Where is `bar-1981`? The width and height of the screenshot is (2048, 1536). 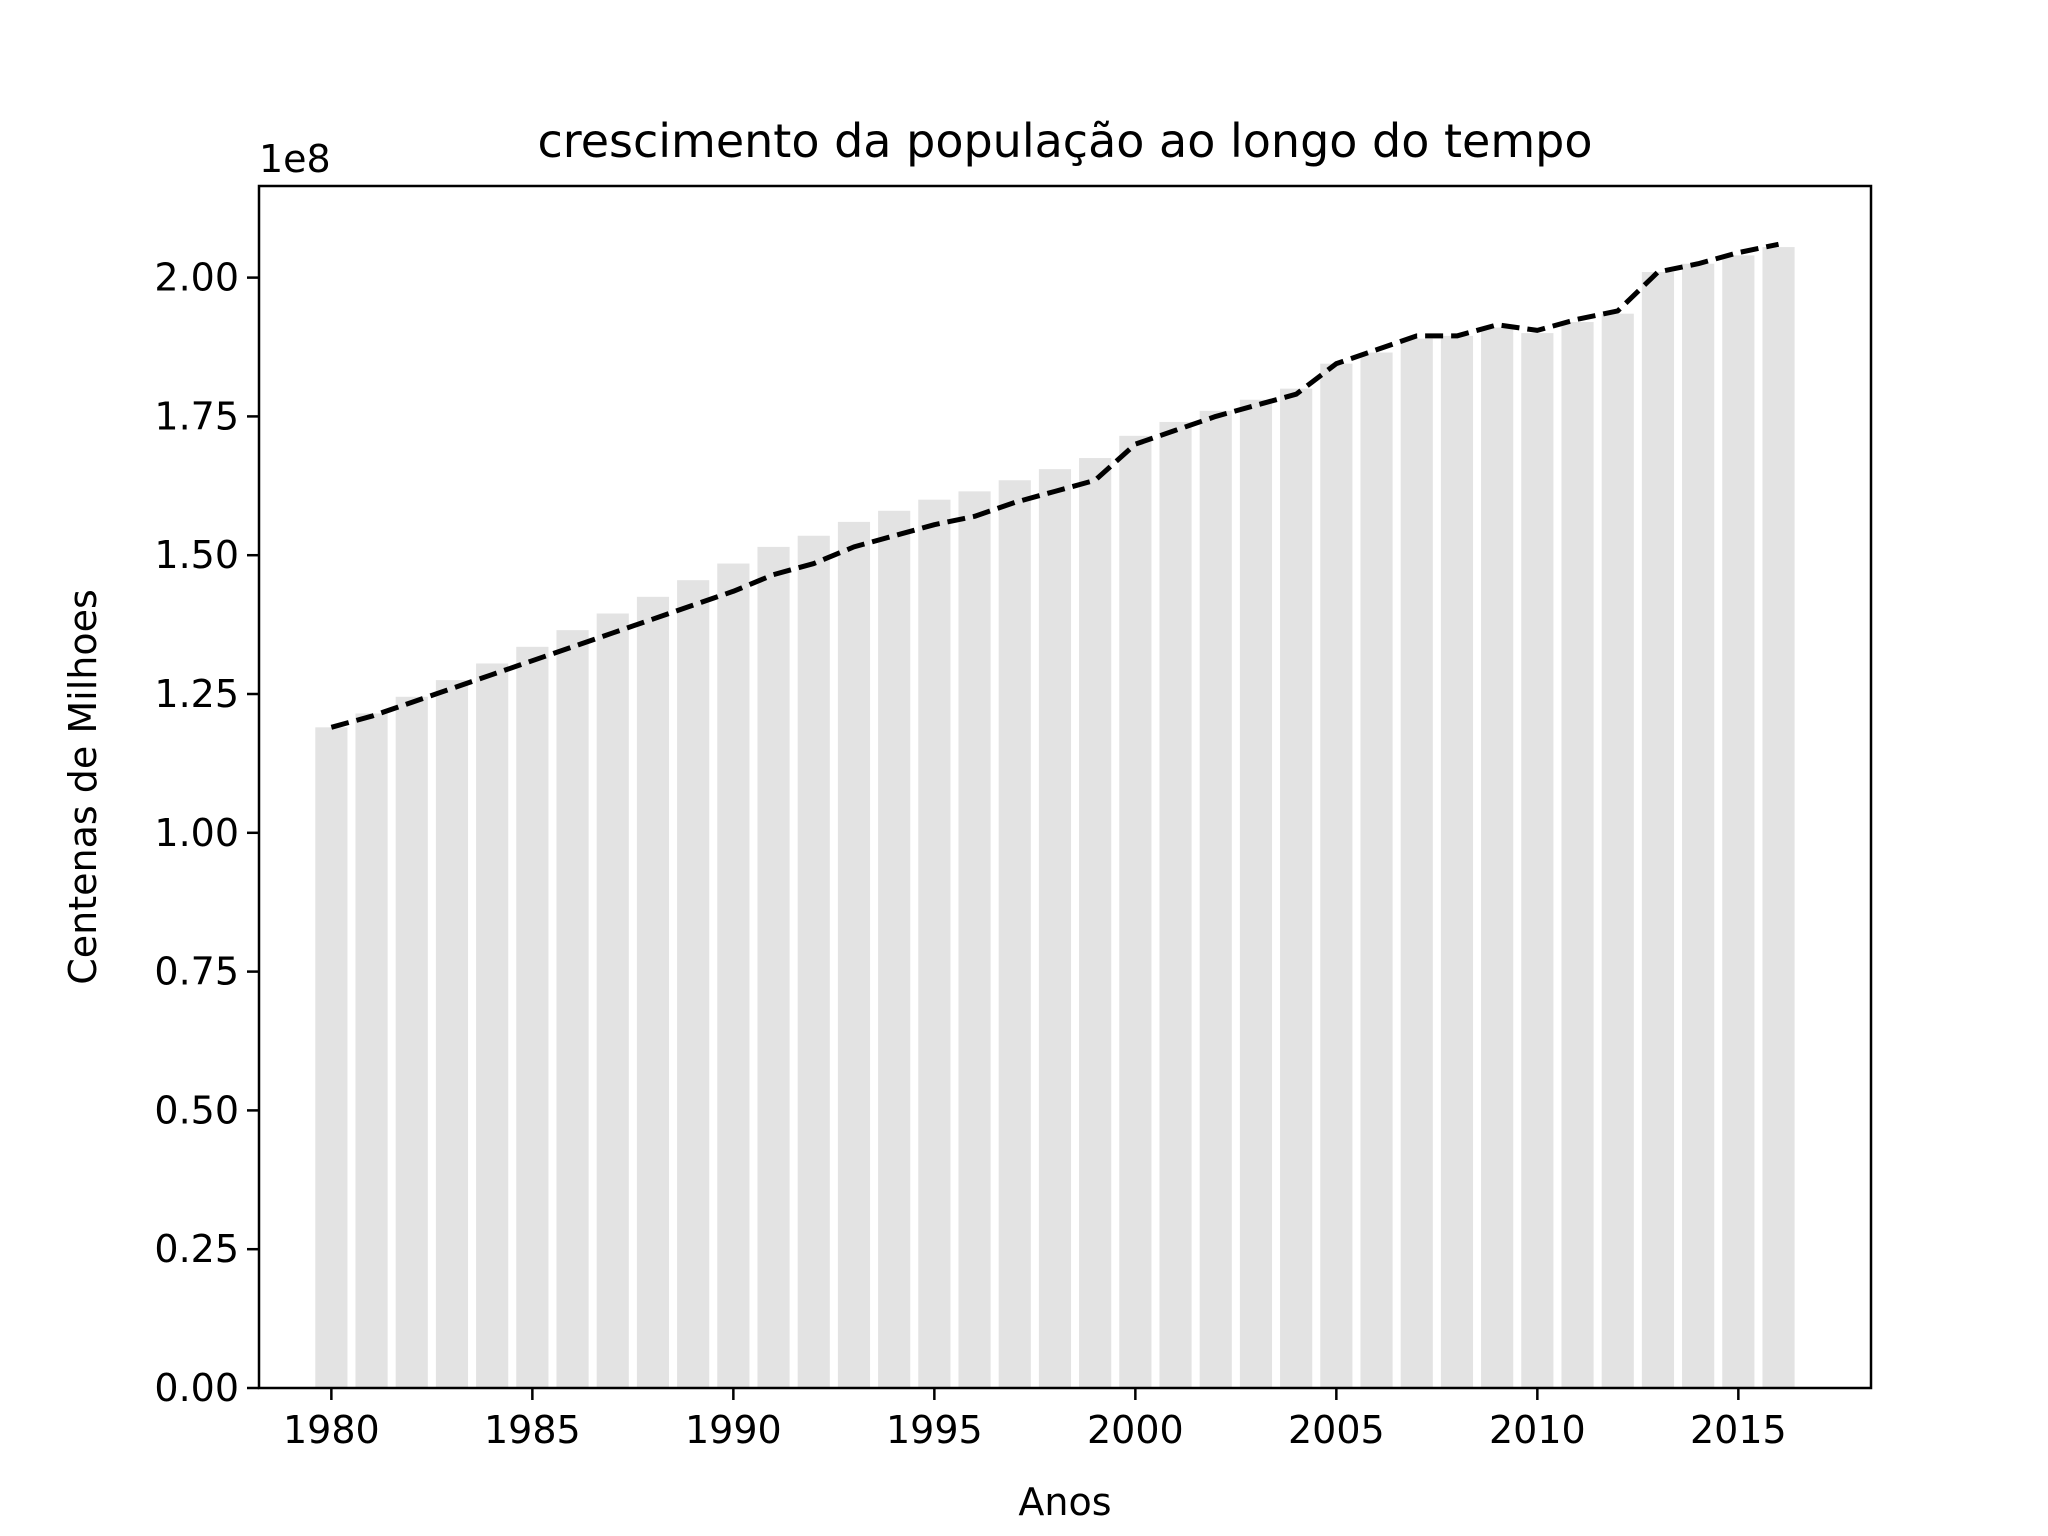 bar-1981 is located at coordinates (371, 1050).